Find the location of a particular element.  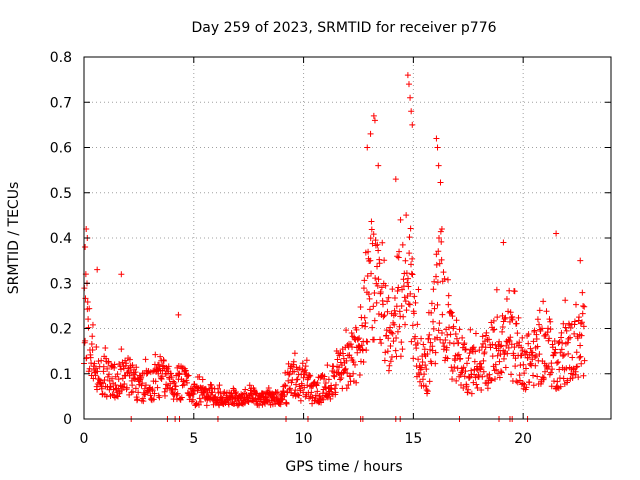

y-tick-label: 0.2 is located at coordinates (61, 330).